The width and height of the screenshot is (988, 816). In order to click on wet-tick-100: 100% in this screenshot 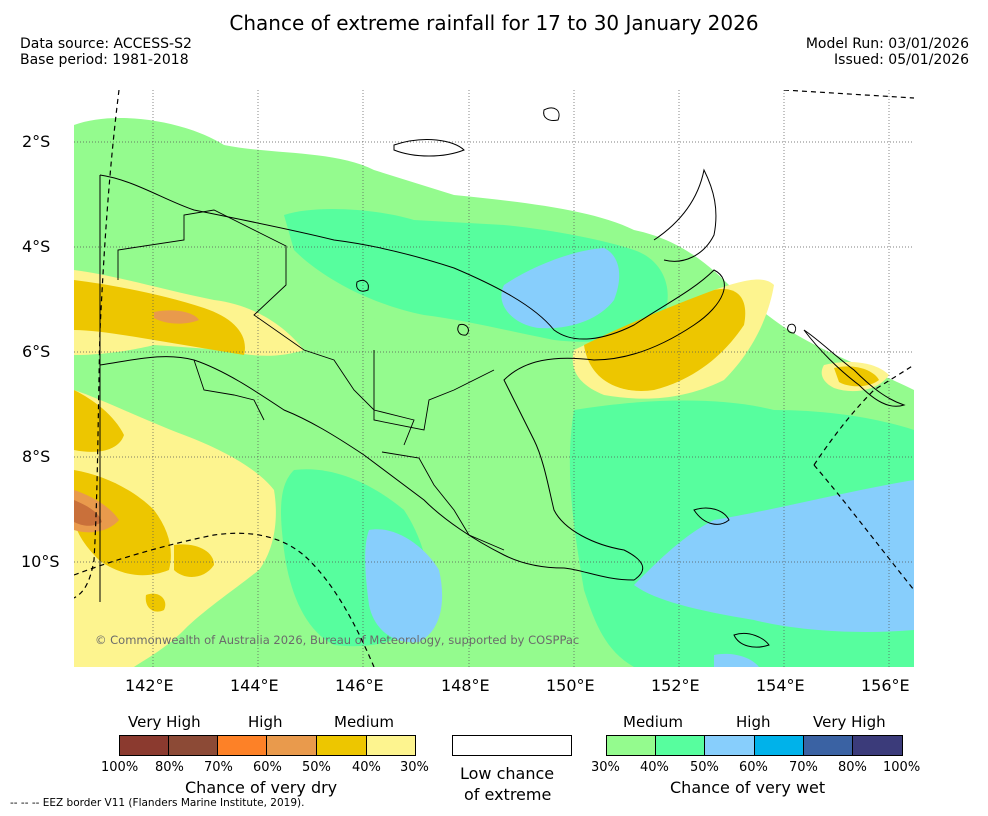, I will do `click(902, 767)`.